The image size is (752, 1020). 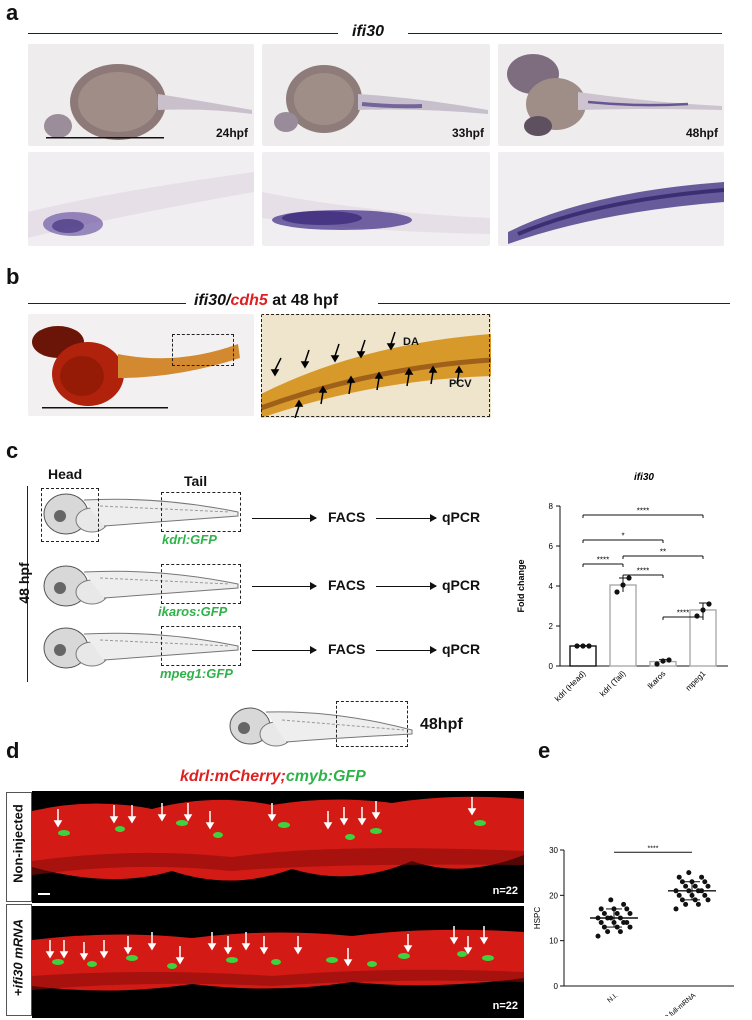 I want to click on row1-label: Non-injected, so click(x=18, y=843).